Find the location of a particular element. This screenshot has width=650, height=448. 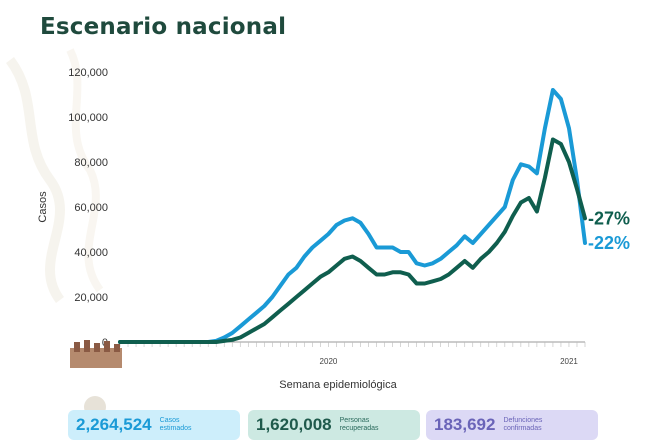

institution-logo is located at coordinates (96, 354).